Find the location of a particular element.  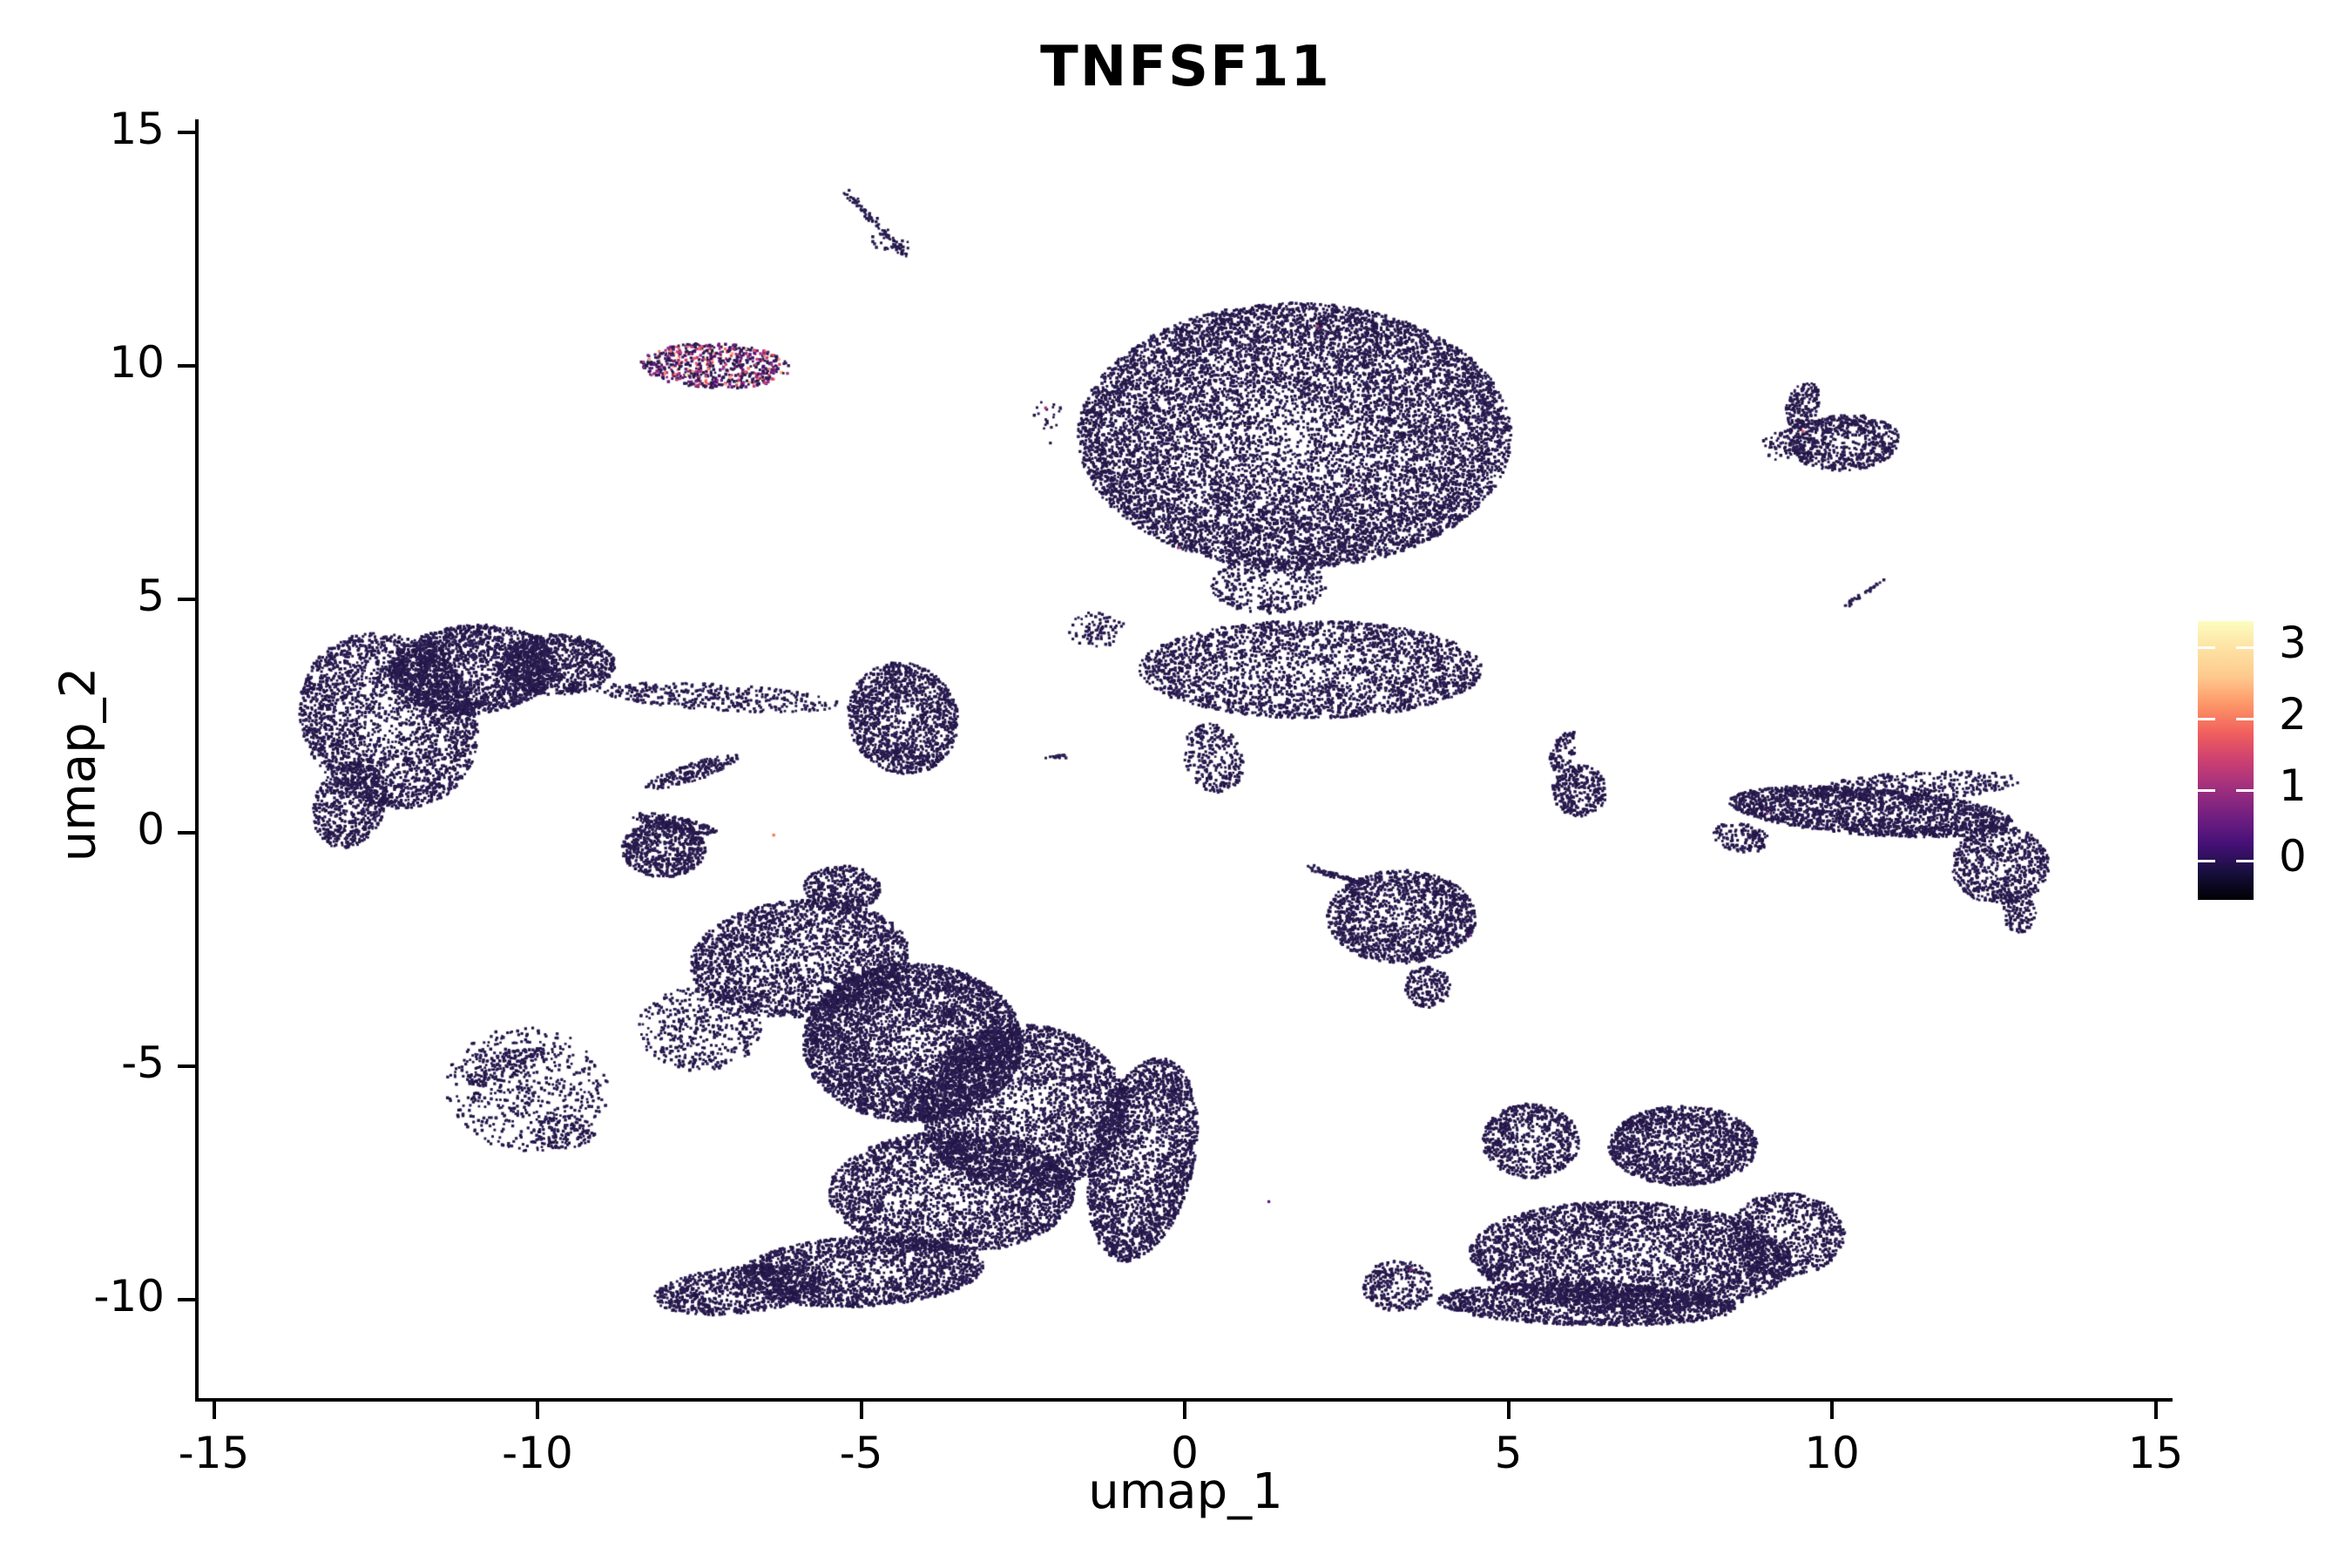

plot-title: TNFSF11 is located at coordinates (1185, 67).